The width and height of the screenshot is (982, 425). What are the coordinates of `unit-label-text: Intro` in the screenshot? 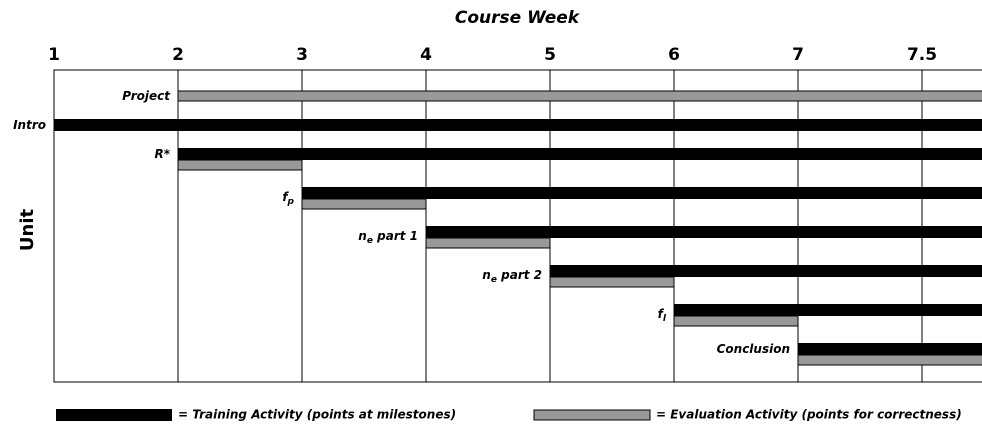 It's located at (29, 125).